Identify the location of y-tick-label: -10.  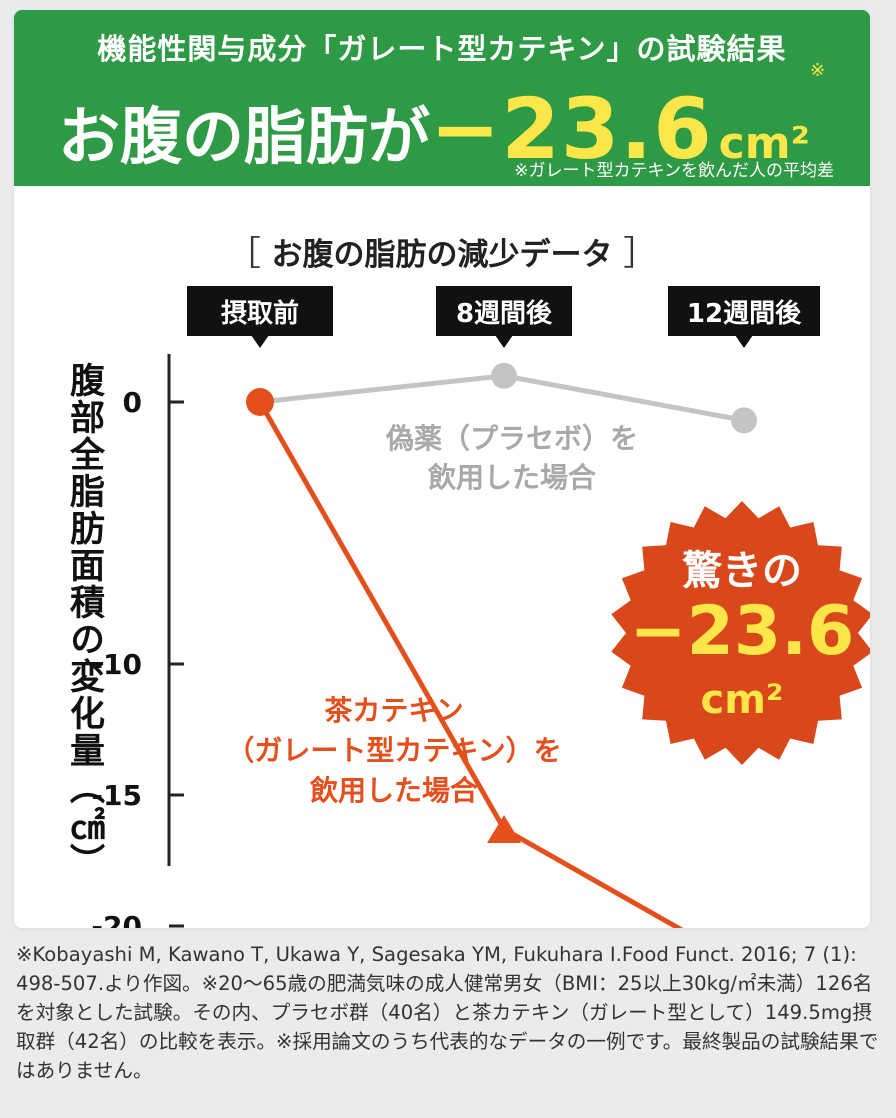
(116, 664).